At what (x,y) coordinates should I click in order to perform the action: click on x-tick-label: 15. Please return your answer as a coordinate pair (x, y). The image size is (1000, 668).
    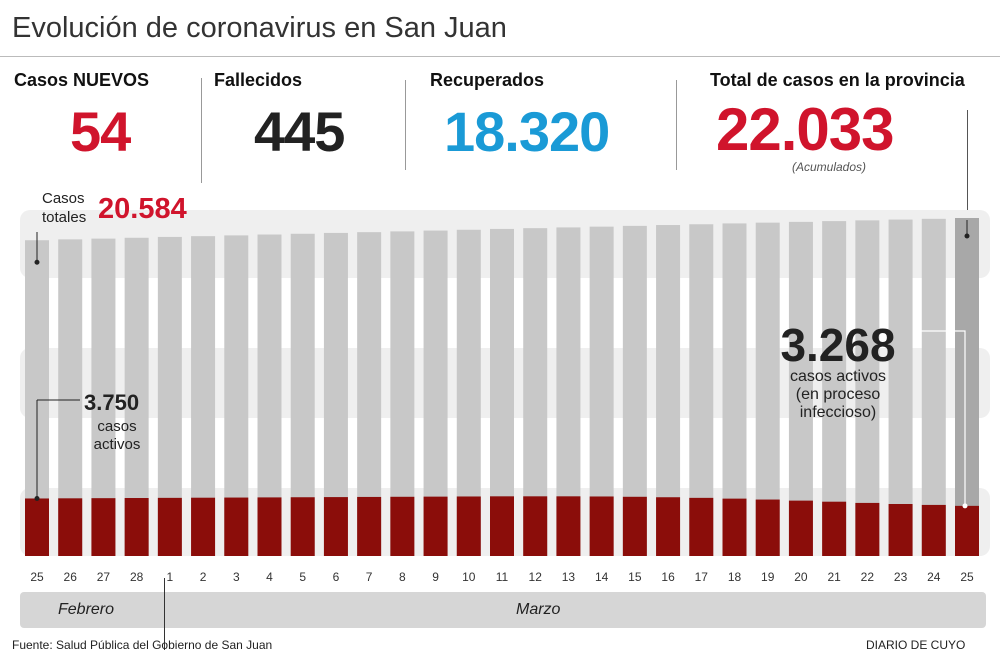
    Looking at the image, I should click on (635, 577).